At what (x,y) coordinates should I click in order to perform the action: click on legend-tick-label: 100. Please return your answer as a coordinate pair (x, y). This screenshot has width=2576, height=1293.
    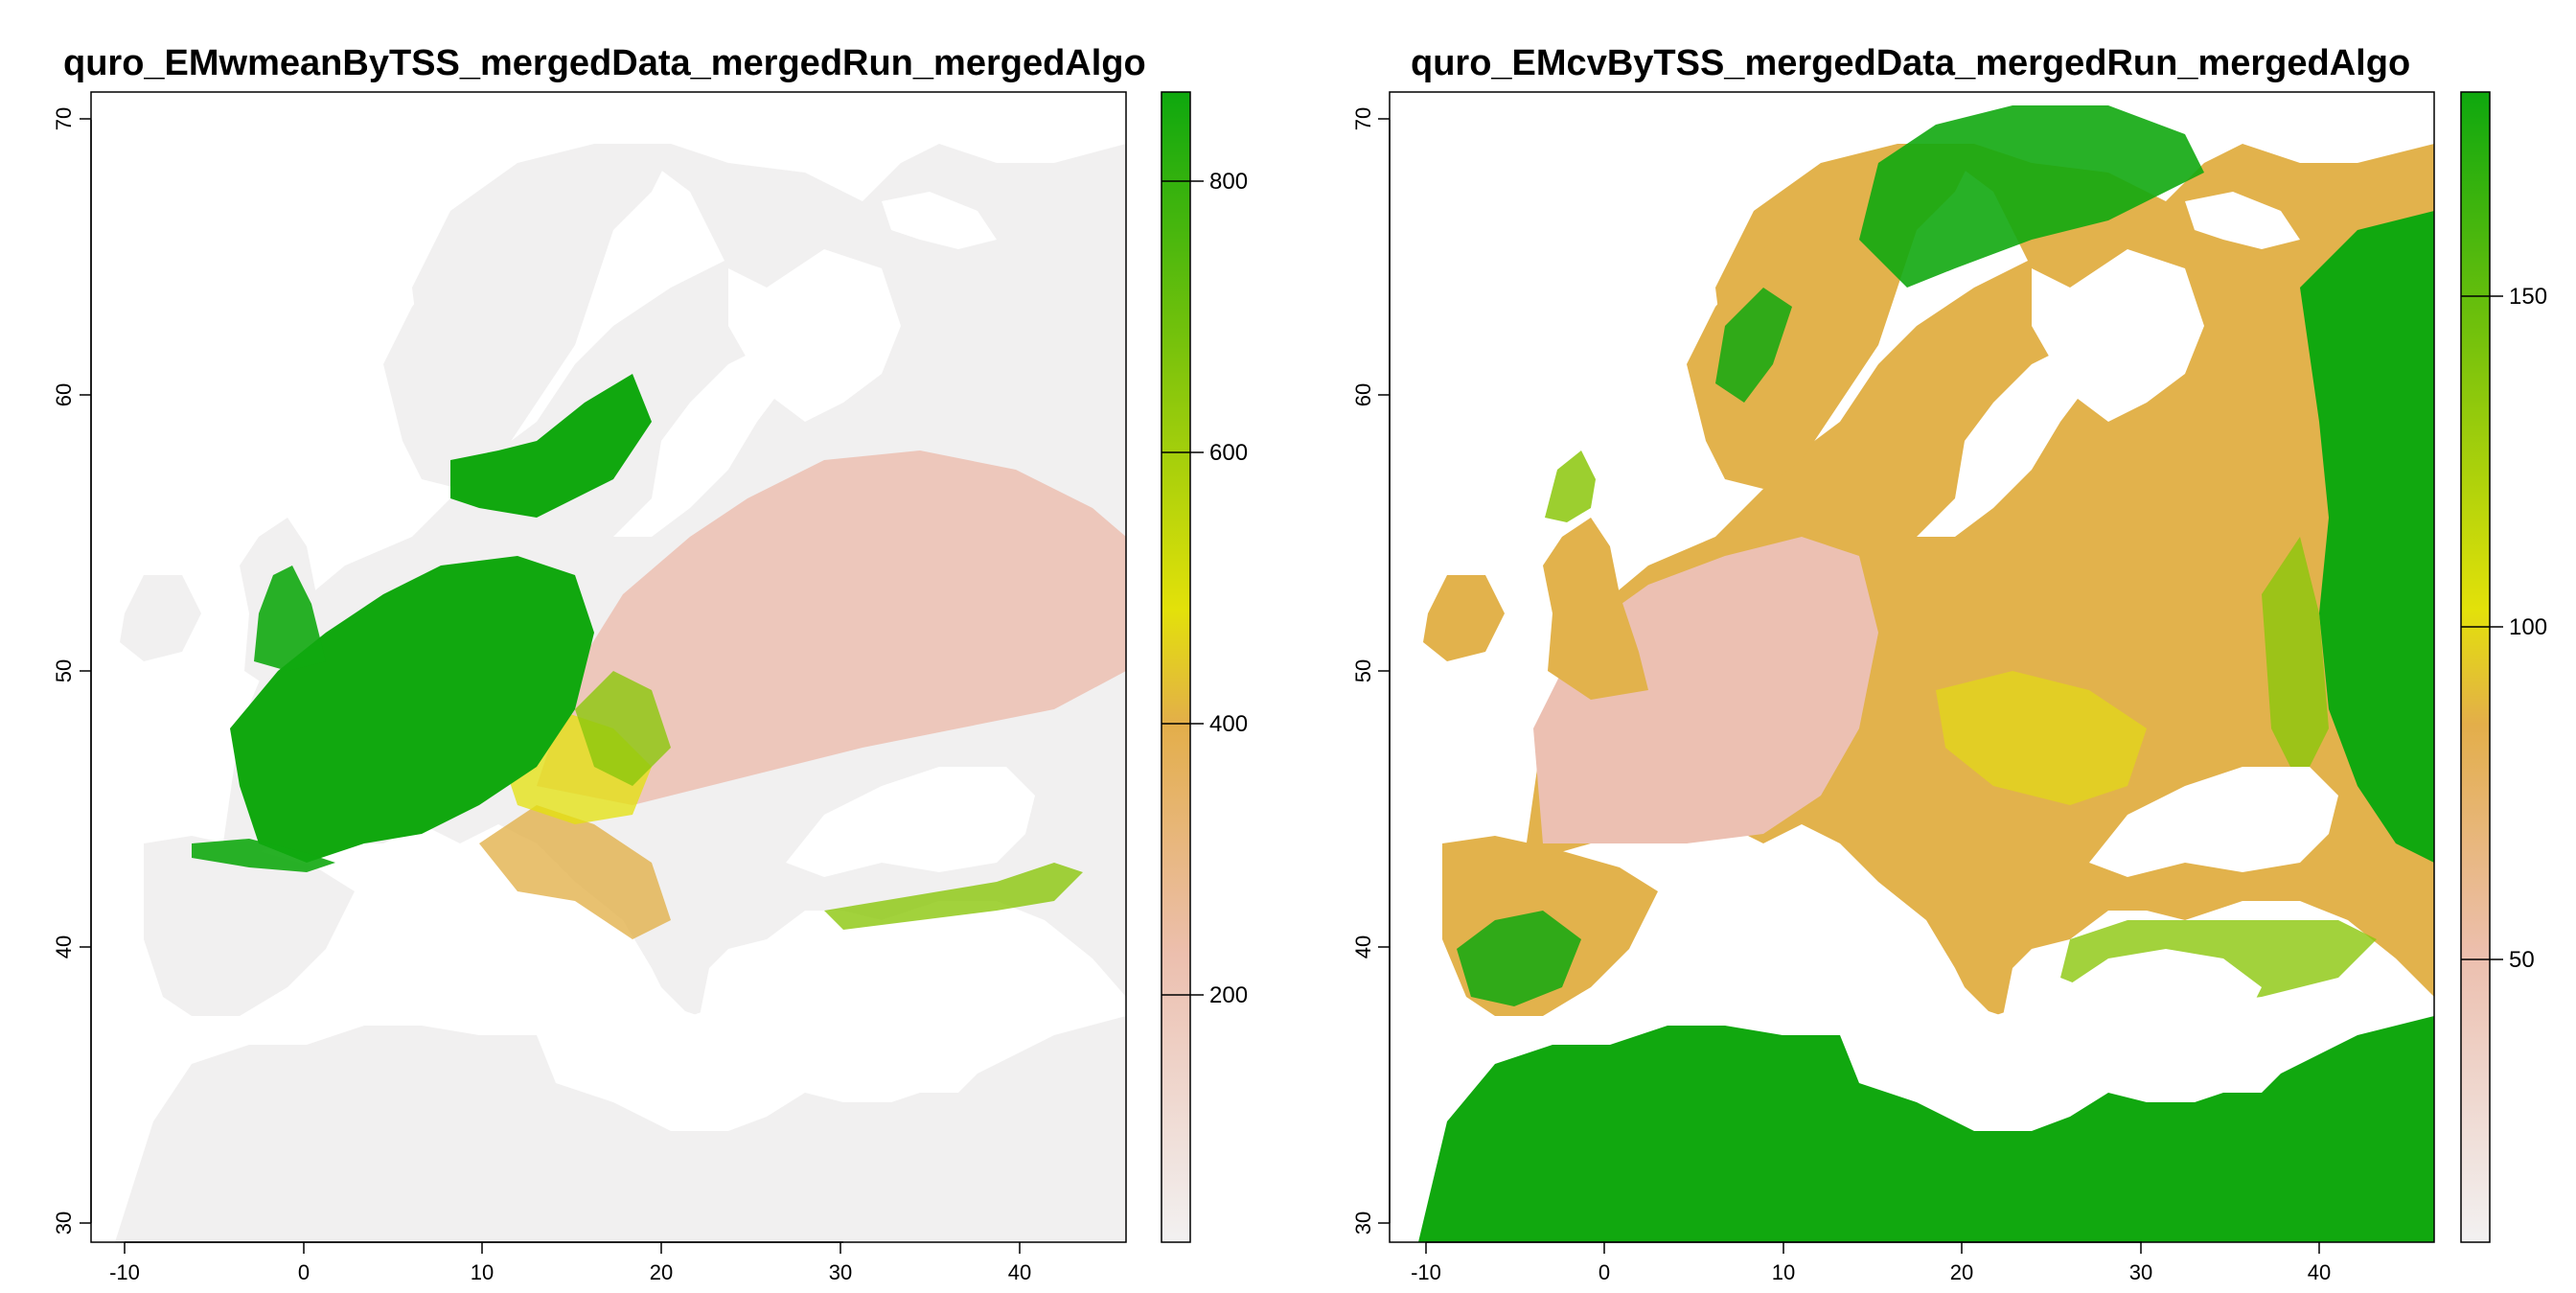
    Looking at the image, I should click on (2528, 627).